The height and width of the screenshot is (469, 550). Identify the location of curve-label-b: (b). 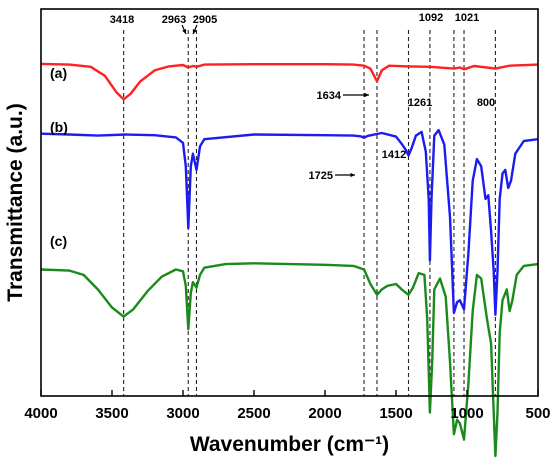
(59, 127).